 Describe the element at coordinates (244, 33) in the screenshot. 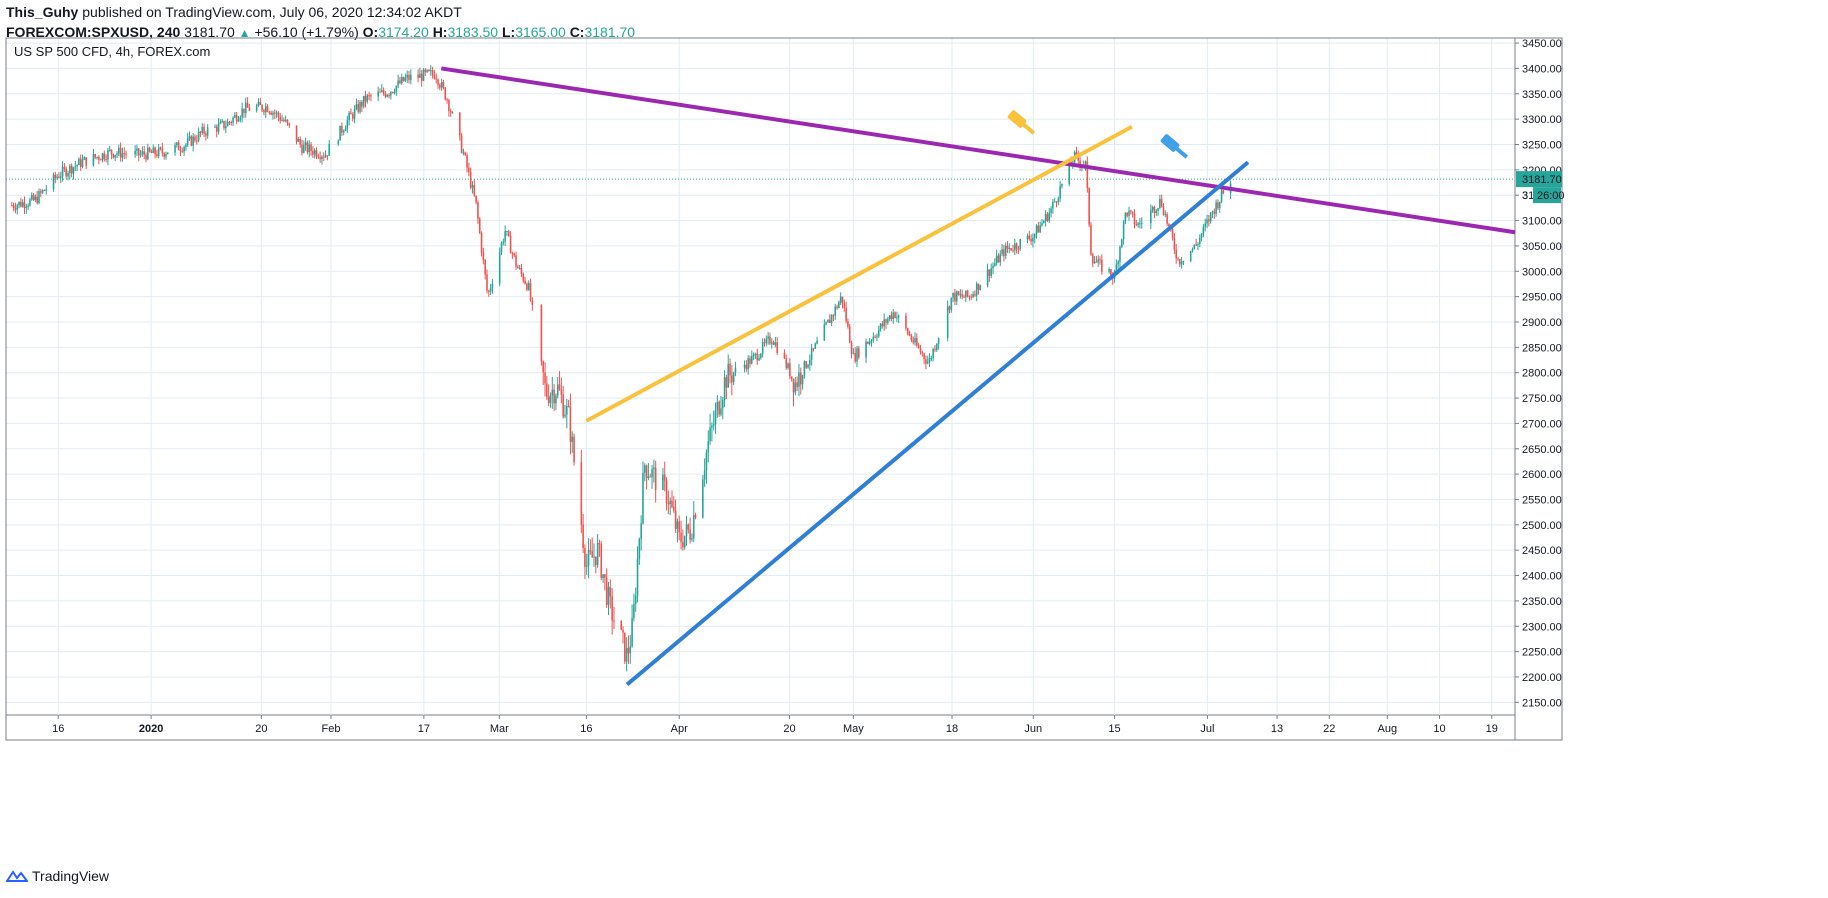

I see `up-arrow-icon: ▲` at that location.